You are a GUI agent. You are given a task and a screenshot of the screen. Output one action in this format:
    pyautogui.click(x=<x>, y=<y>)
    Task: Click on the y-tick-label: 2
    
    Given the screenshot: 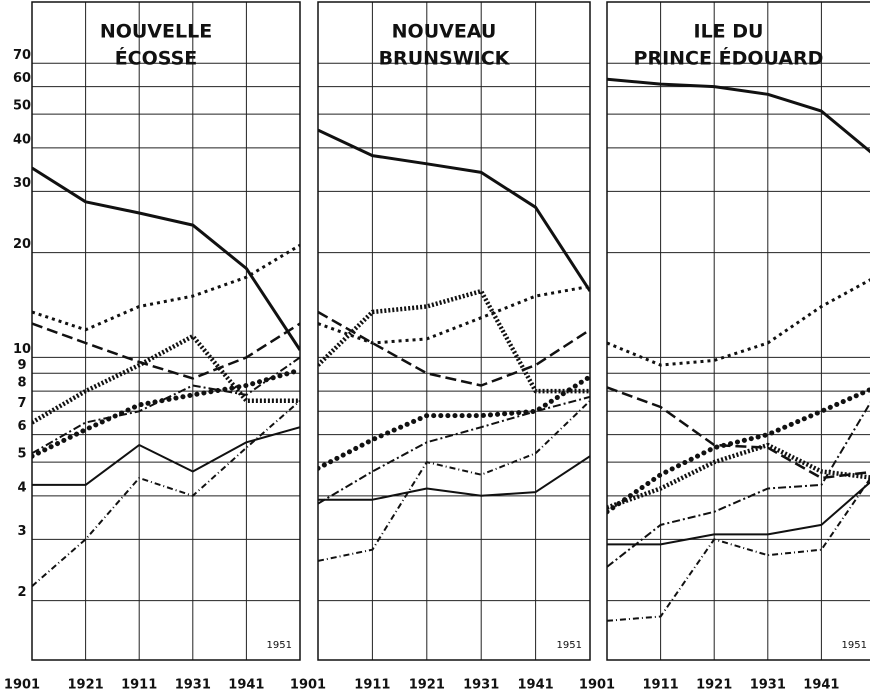 What is the action you would take?
    pyautogui.click(x=21, y=592)
    